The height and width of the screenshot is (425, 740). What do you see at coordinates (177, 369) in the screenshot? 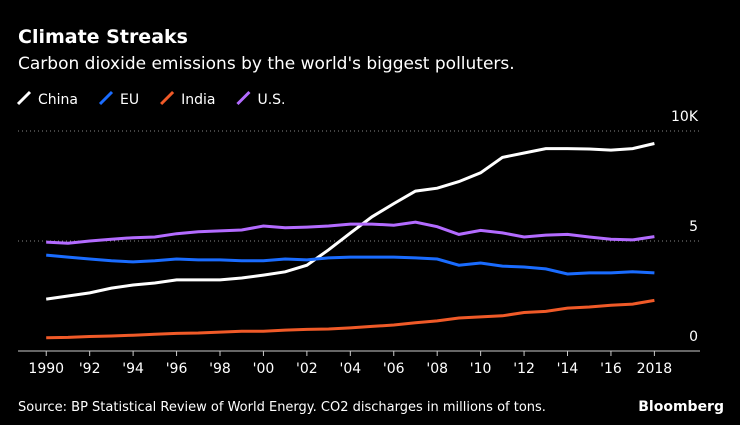
I see `x-tick-label: '96` at bounding box center [177, 369].